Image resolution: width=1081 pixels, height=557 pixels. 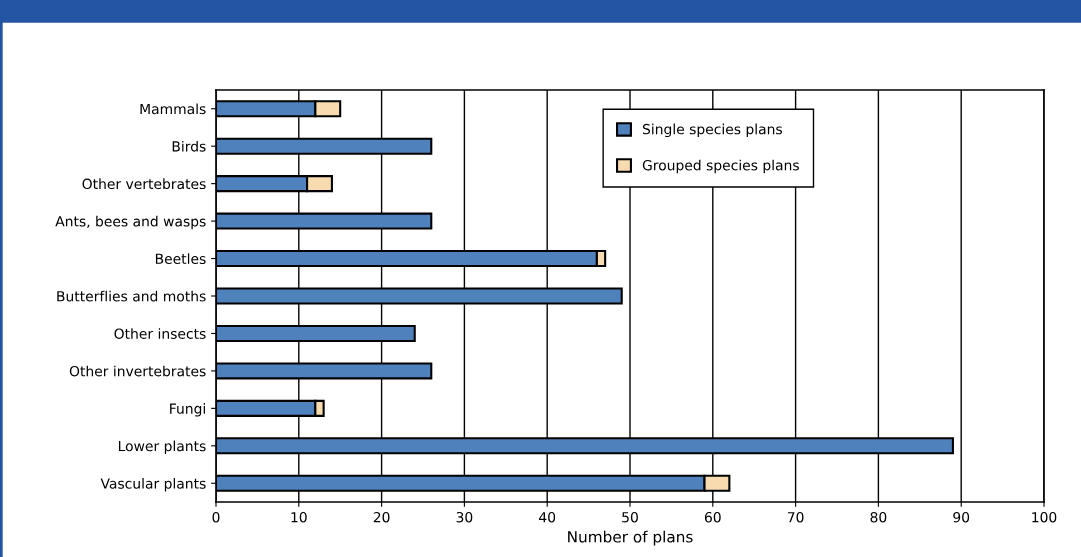 What do you see at coordinates (630, 538) in the screenshot?
I see `x-axis-title: Number of plans` at bounding box center [630, 538].